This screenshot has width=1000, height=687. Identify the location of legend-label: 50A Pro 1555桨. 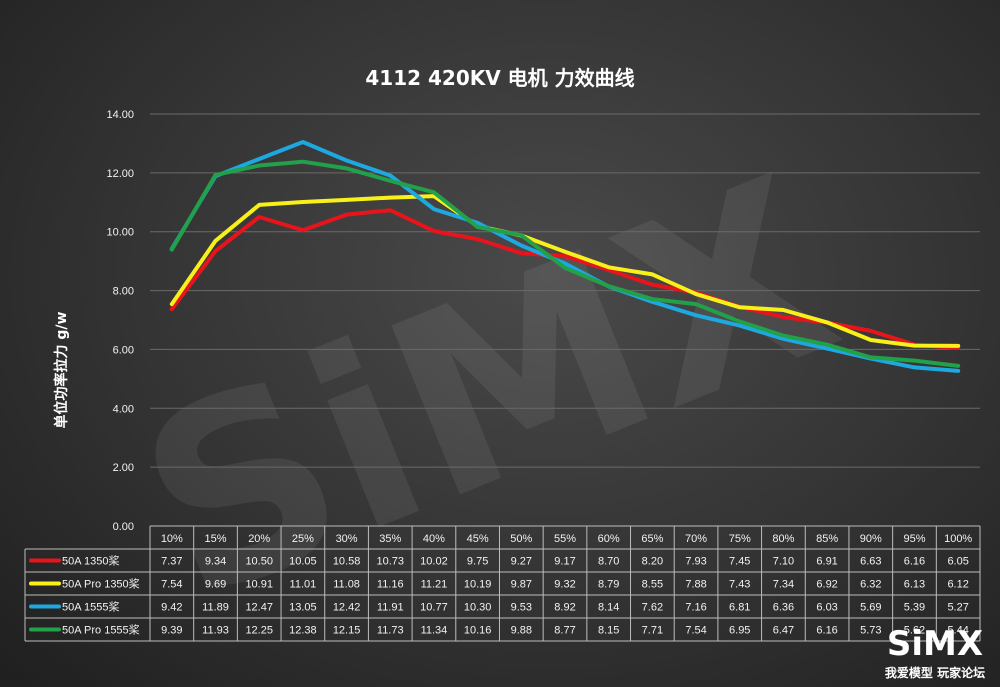
(101, 630).